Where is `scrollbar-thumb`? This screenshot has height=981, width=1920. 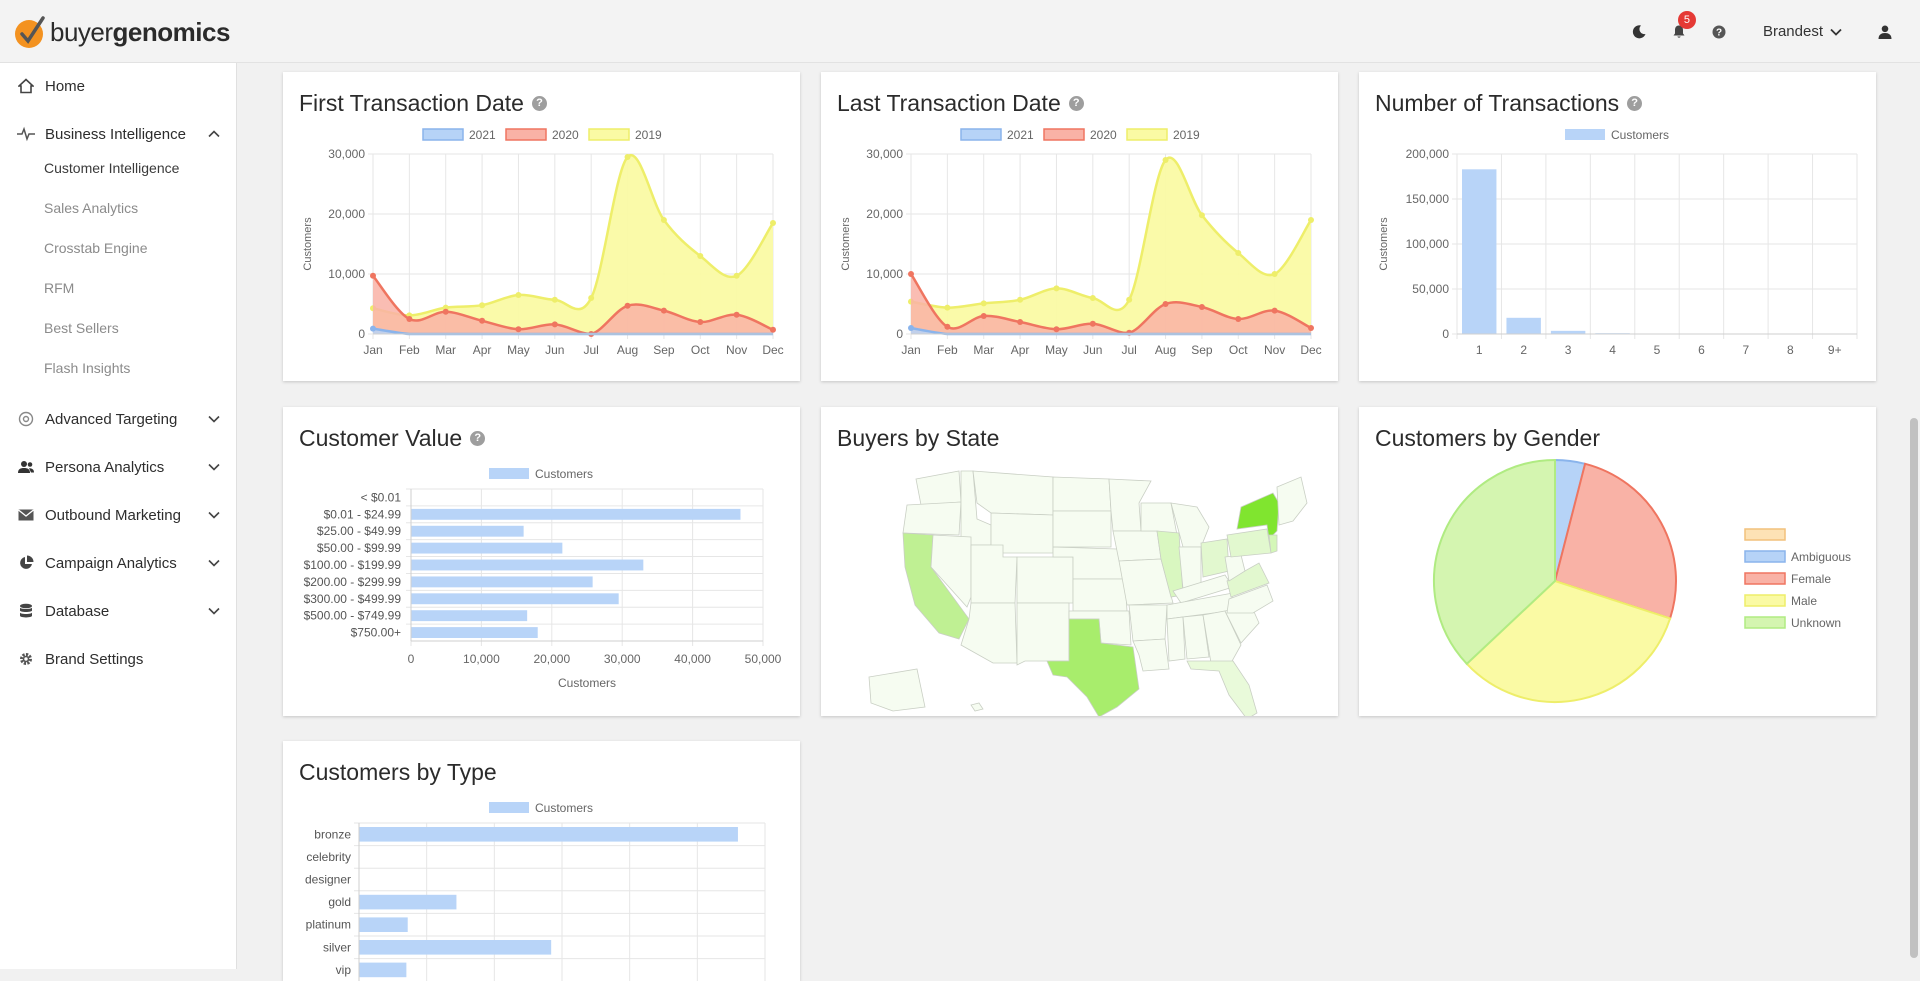 scrollbar-thumb is located at coordinates (1914, 688).